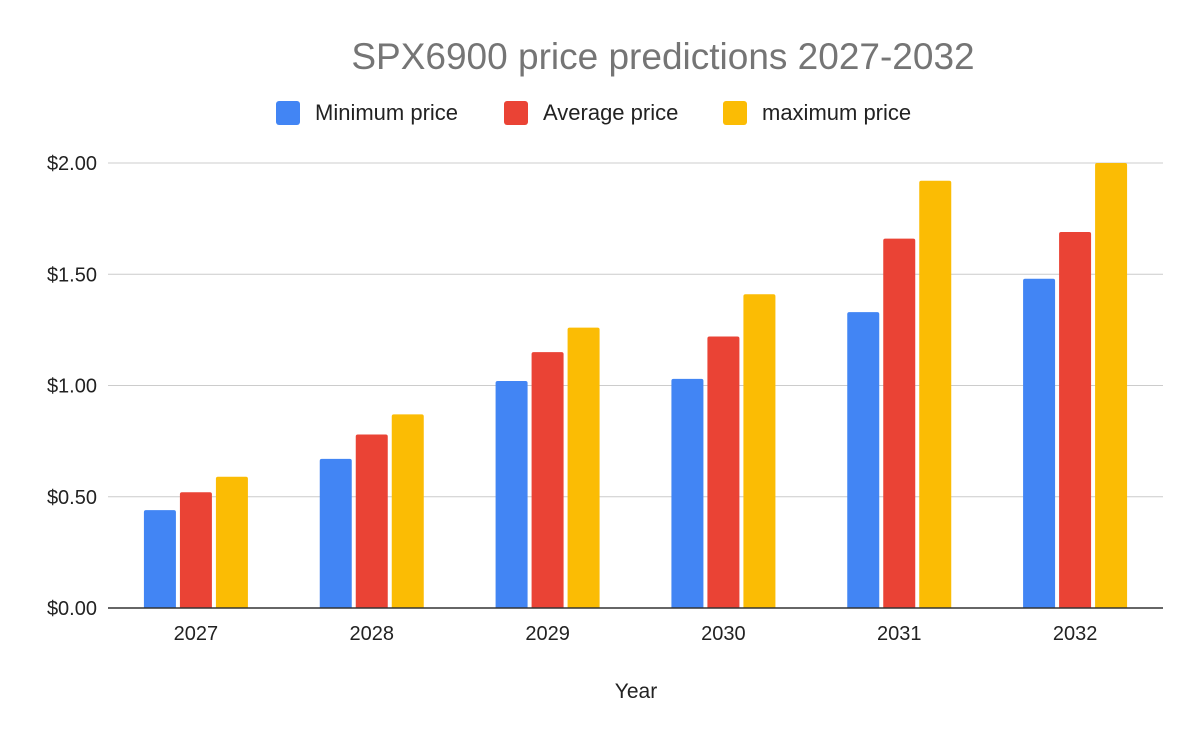 Image resolution: width=1200 pixels, height=742 pixels. I want to click on y-tick-label: $2.00, so click(72, 164).